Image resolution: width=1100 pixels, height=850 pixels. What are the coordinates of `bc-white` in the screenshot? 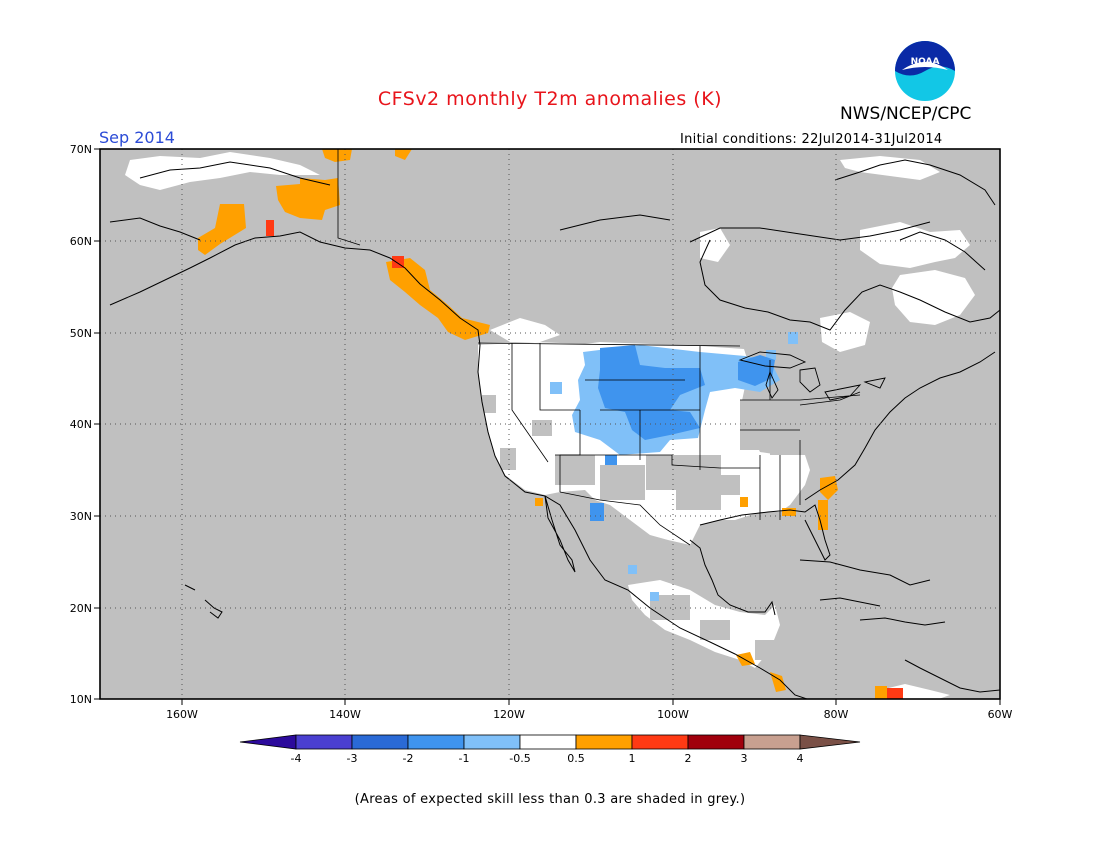 It's located at (525, 330).